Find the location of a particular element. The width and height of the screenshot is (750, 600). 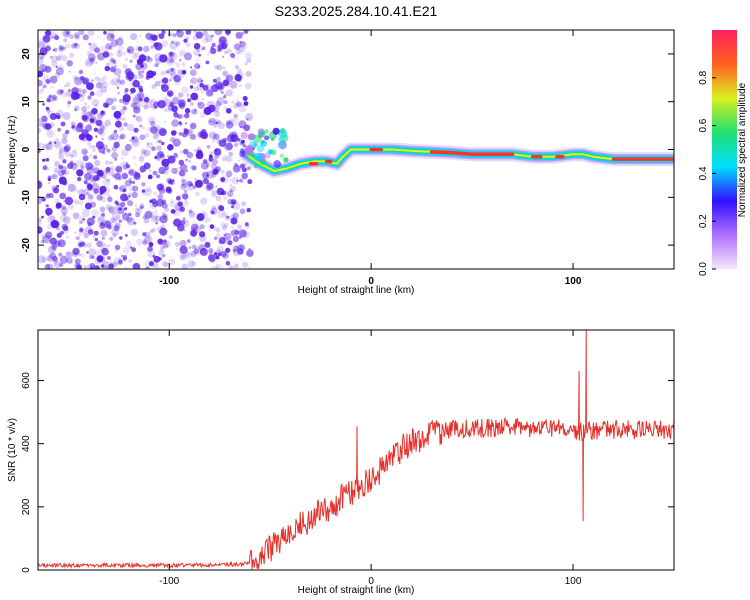

y-tick-label: -20 is located at coordinates (26, 244).